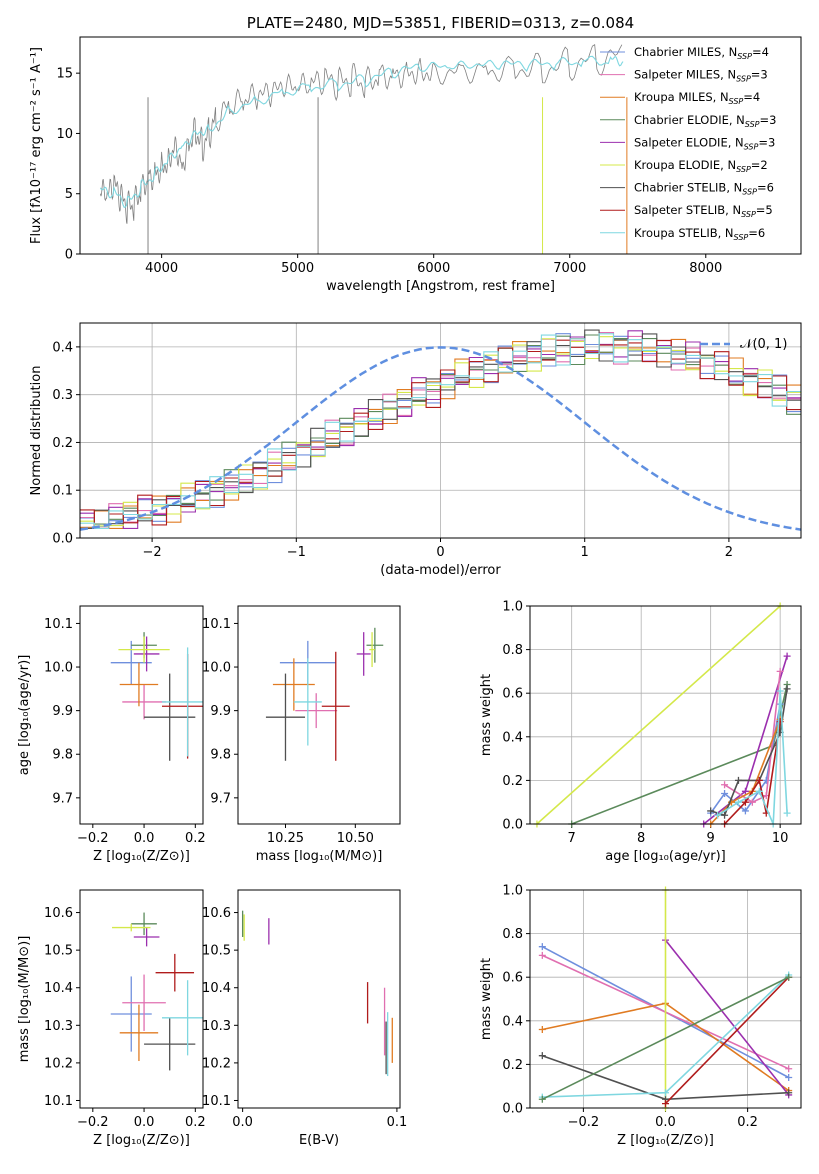  I want to click on y-axis-label: mass weight, so click(486, 715).